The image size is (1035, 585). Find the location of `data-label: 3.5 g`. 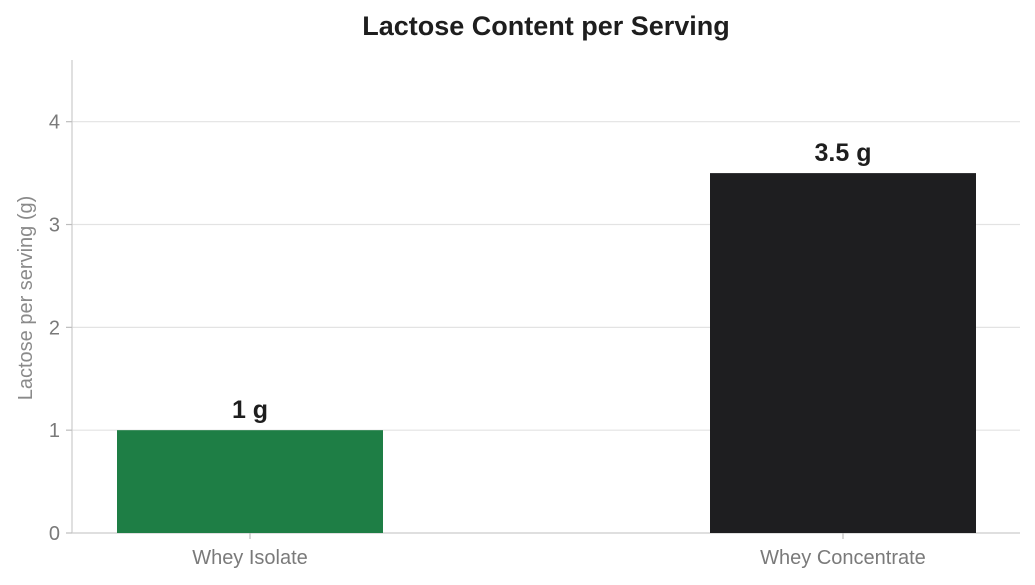

data-label: 3.5 g is located at coordinates (843, 153).